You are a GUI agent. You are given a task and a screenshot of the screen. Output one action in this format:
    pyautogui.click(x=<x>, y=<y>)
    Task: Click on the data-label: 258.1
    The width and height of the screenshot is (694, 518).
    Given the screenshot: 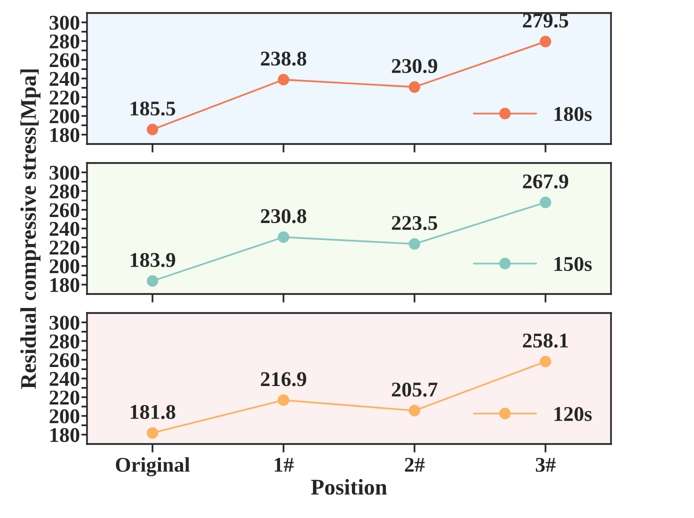 What is the action you would take?
    pyautogui.click(x=545, y=341)
    